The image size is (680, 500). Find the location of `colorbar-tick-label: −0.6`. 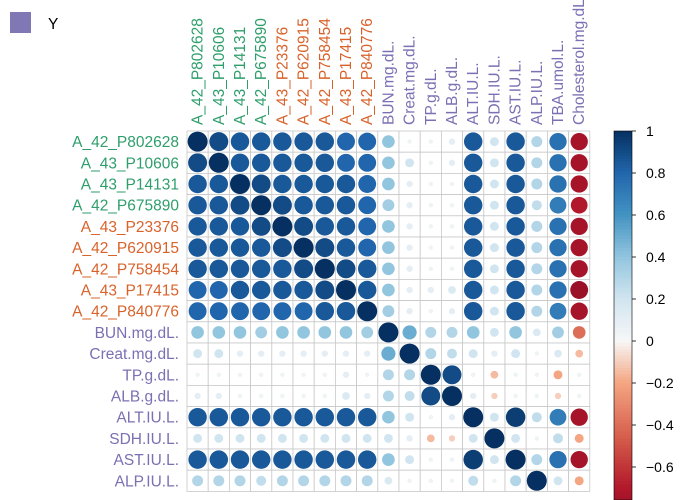

colorbar-tick-label: −0.6 is located at coordinates (660, 467).